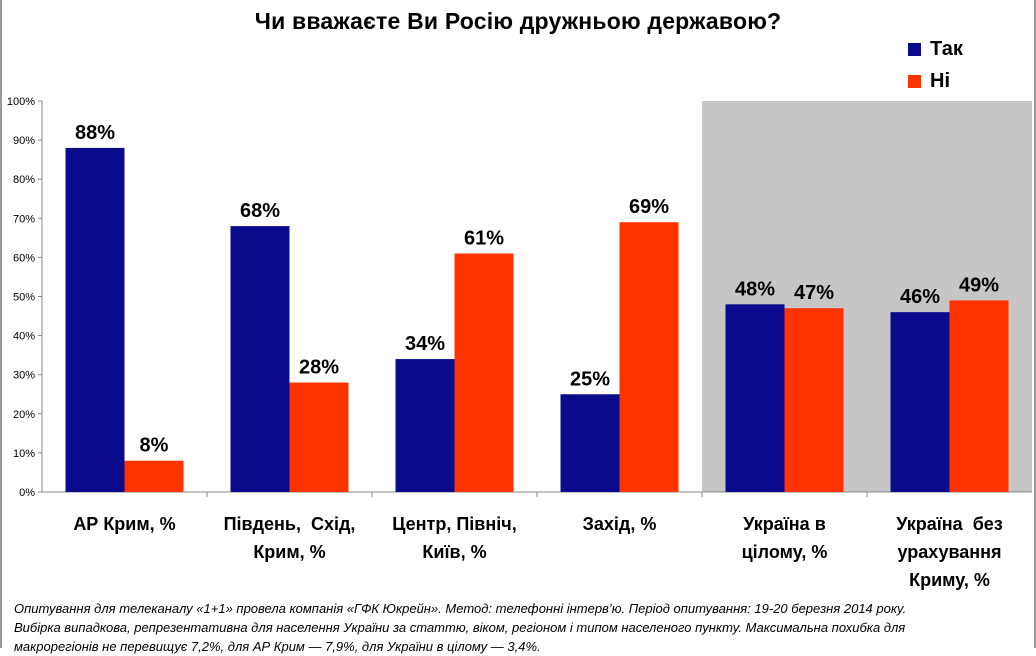  I want to click on category-label: цілому, %, so click(785, 552).